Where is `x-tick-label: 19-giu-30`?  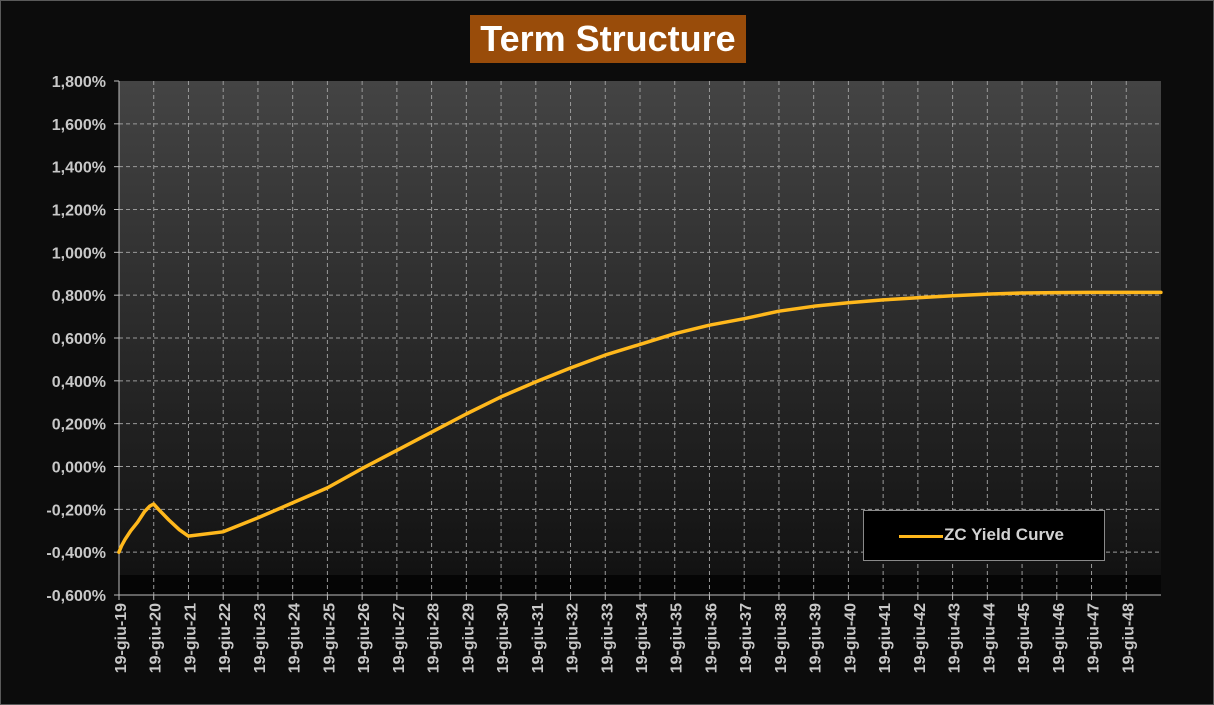 x-tick-label: 19-giu-30 is located at coordinates (503, 638).